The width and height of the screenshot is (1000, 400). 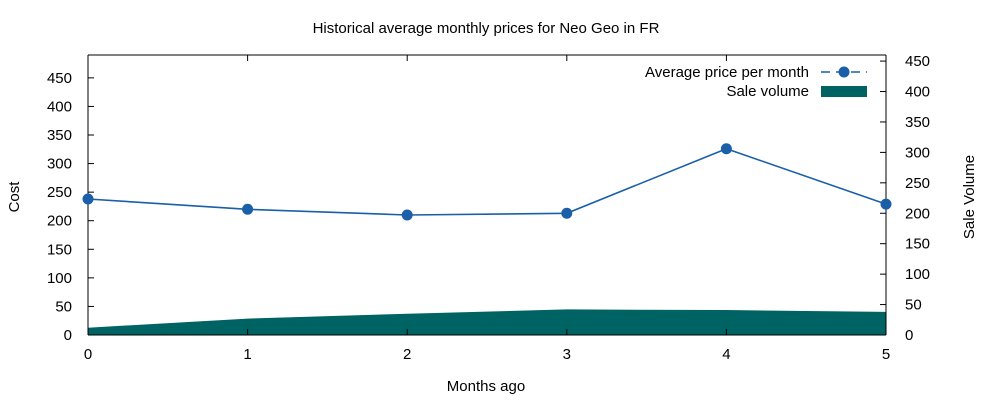 I want to click on y-tick-label: 150, so click(x=59, y=249).